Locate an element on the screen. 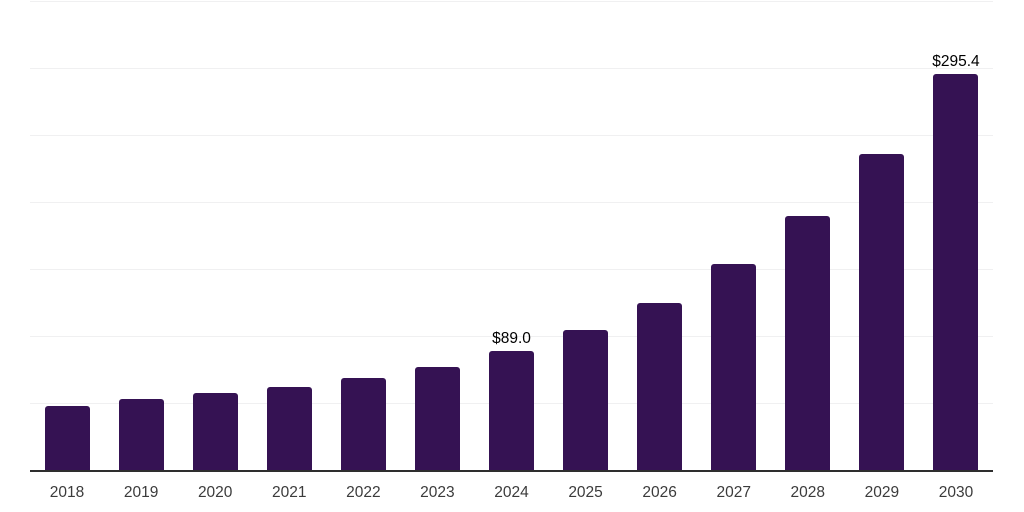 This screenshot has height=512, width=1024. x-tick-label-2028: 2028 is located at coordinates (808, 492).